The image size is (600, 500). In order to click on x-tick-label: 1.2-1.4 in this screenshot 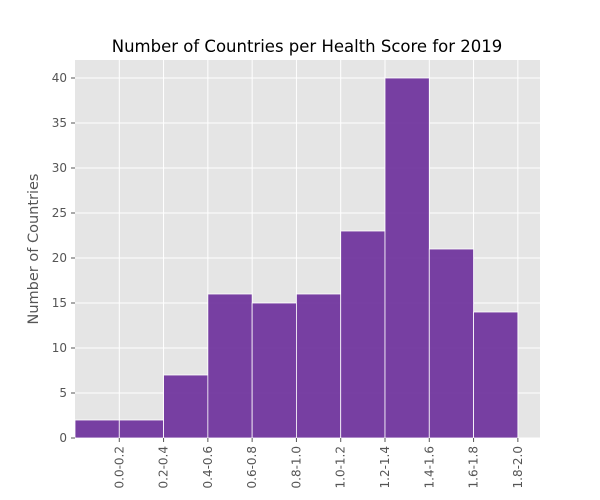, I will do `click(385, 467)`.